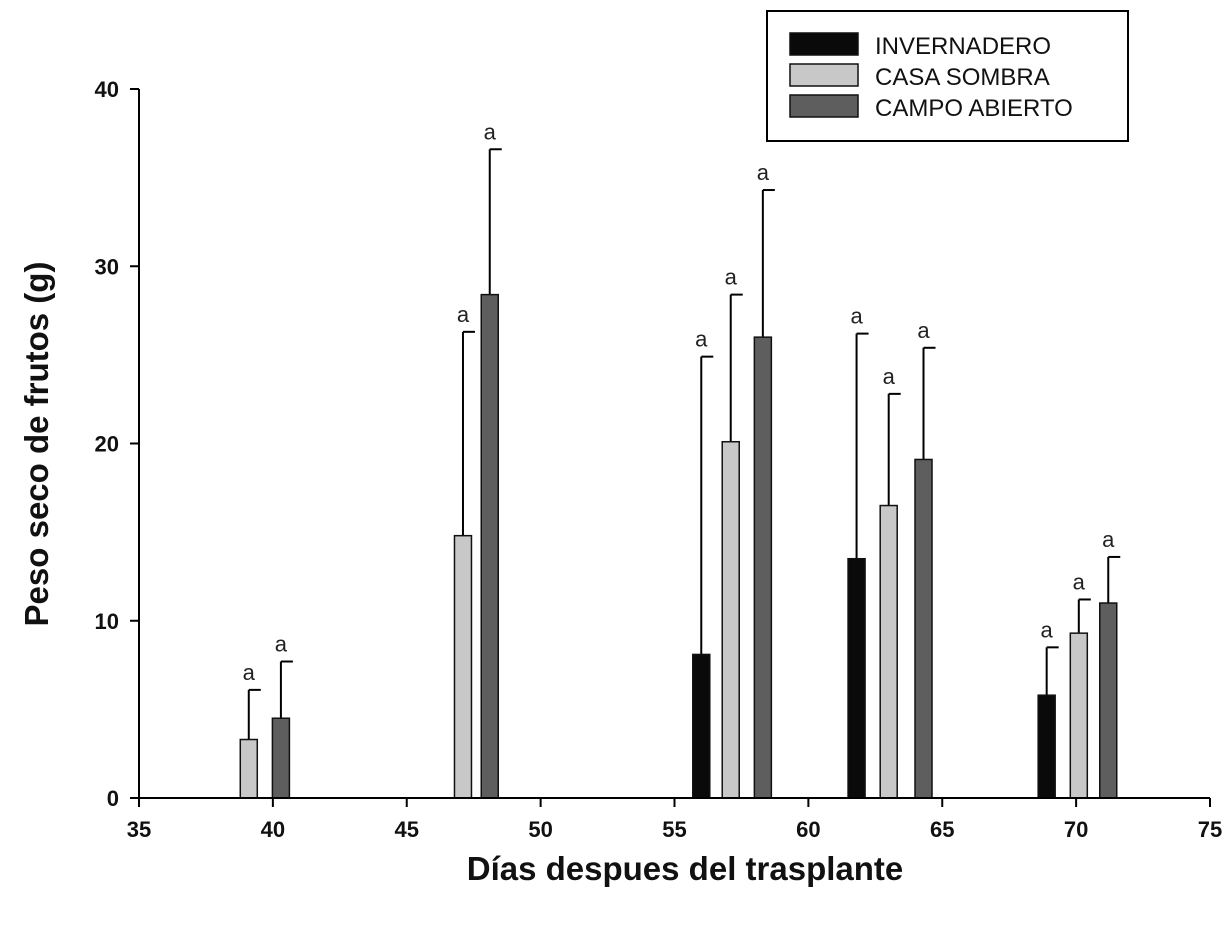 This screenshot has width=1229, height=927. What do you see at coordinates (107, 266) in the screenshot?
I see `y-tick-label-3: 30` at bounding box center [107, 266].